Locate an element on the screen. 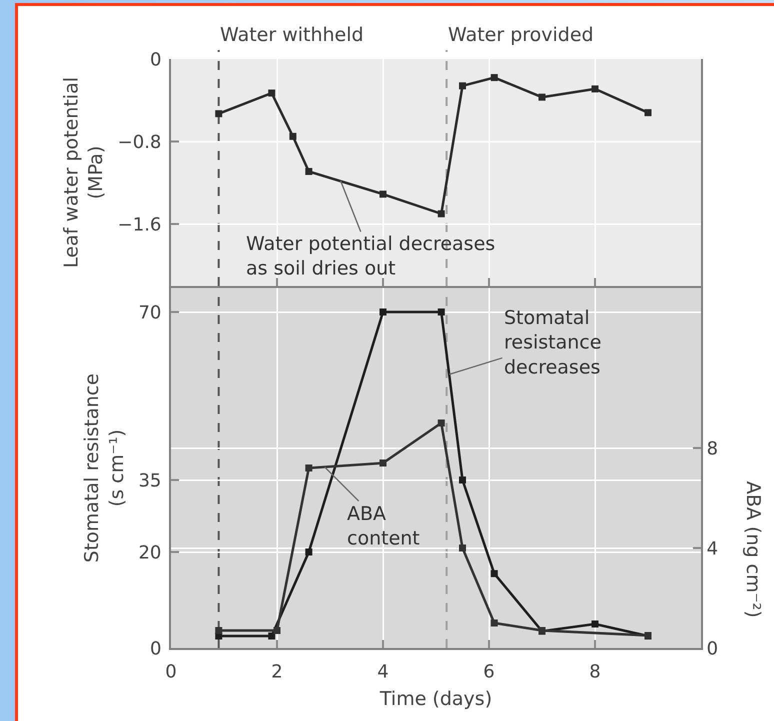  ref-line-label: Water provided is located at coordinates (521, 35).